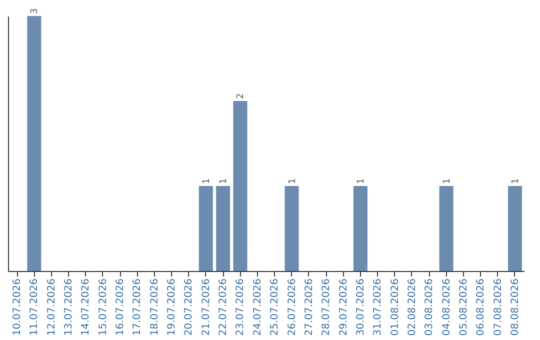 This screenshot has width=540, height=340. I want to click on x-tick-label: 28.07.2026, so click(326, 307).